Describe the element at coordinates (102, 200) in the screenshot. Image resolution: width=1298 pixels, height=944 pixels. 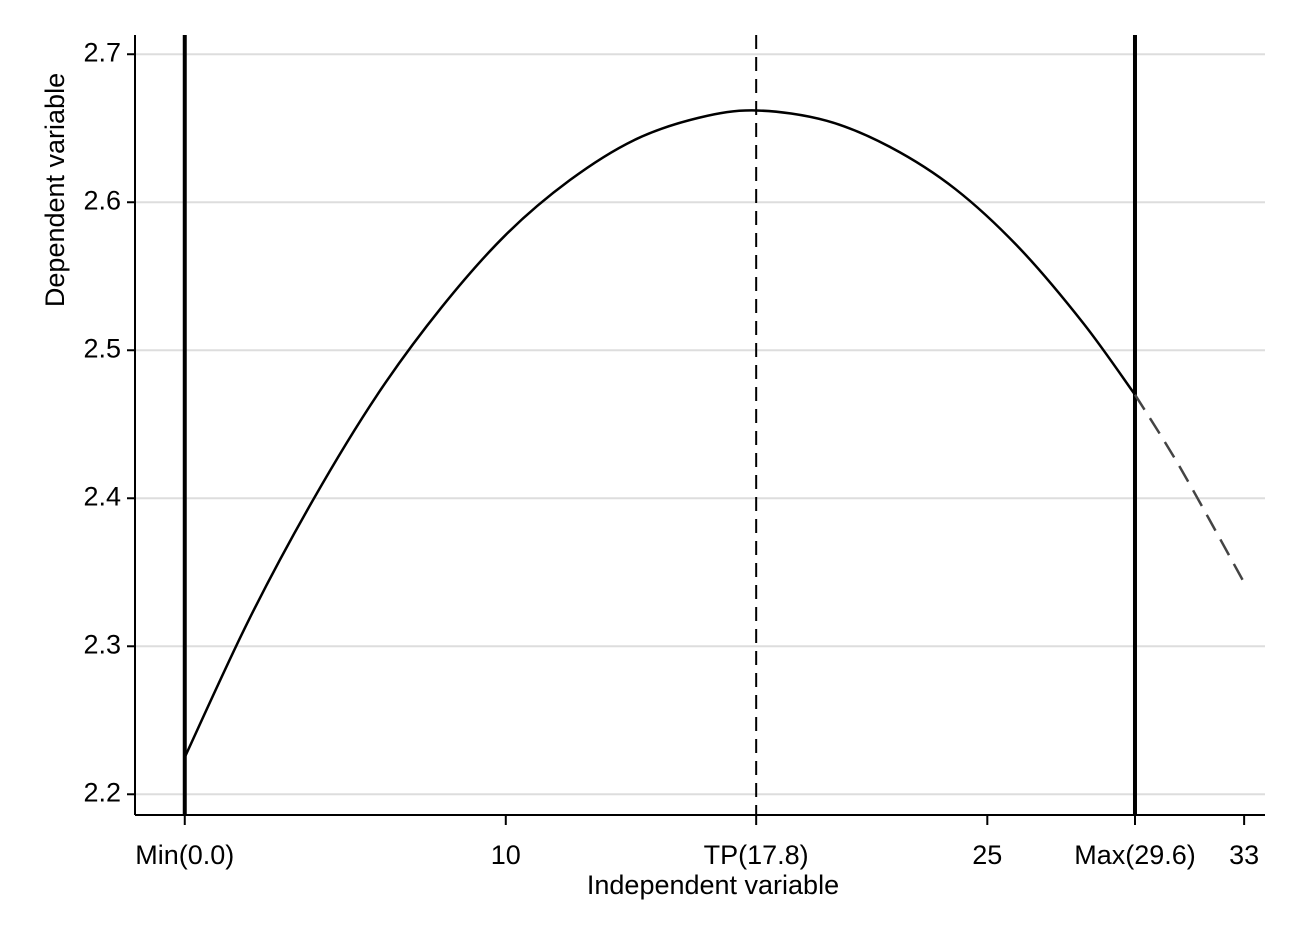
I see `y-tick-label: 2.6` at that location.